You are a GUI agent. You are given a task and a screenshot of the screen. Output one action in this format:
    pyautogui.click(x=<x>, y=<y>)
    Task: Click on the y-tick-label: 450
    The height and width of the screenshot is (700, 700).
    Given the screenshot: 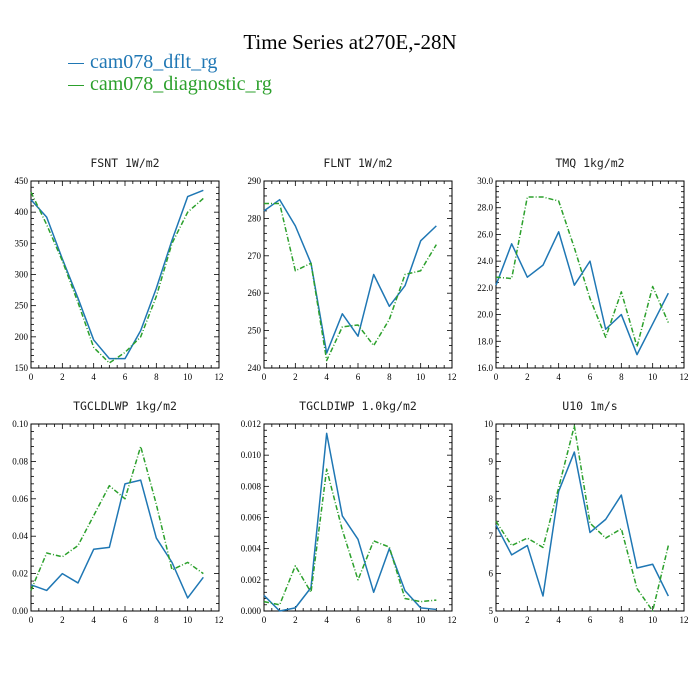 What is the action you would take?
    pyautogui.click(x=22, y=181)
    